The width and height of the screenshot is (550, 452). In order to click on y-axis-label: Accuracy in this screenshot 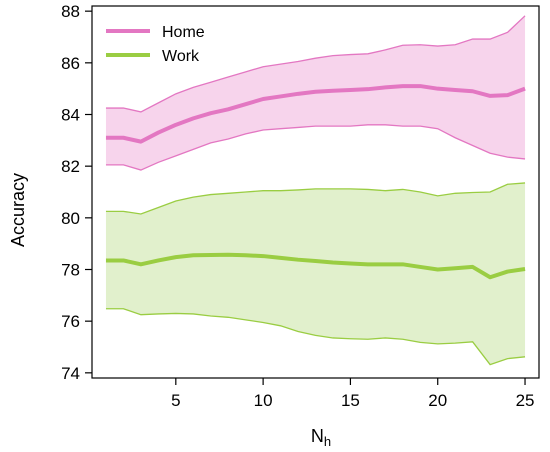, I will do `click(18, 210)`.